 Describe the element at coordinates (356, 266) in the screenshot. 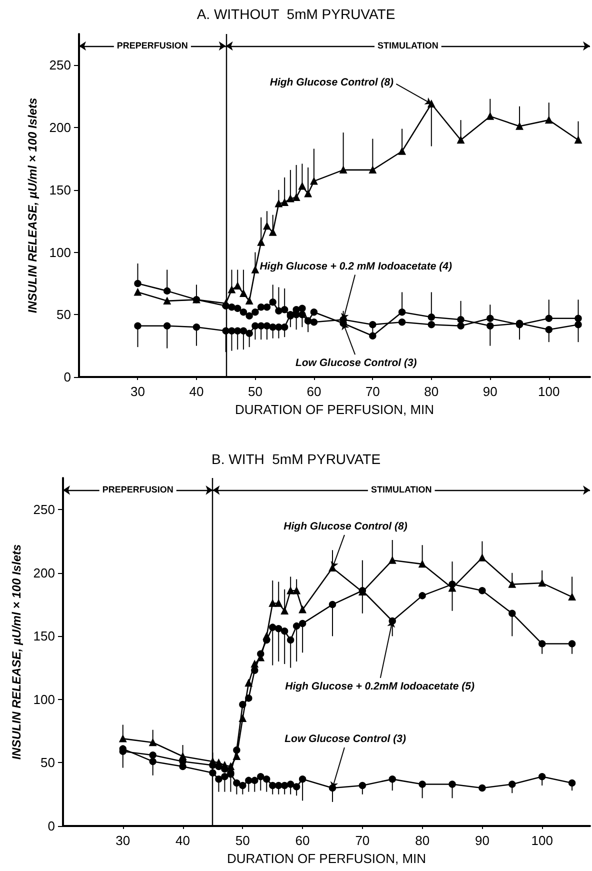

I see `annotation: High Glucose + 0.2 mM Iodoacetate (4)` at that location.